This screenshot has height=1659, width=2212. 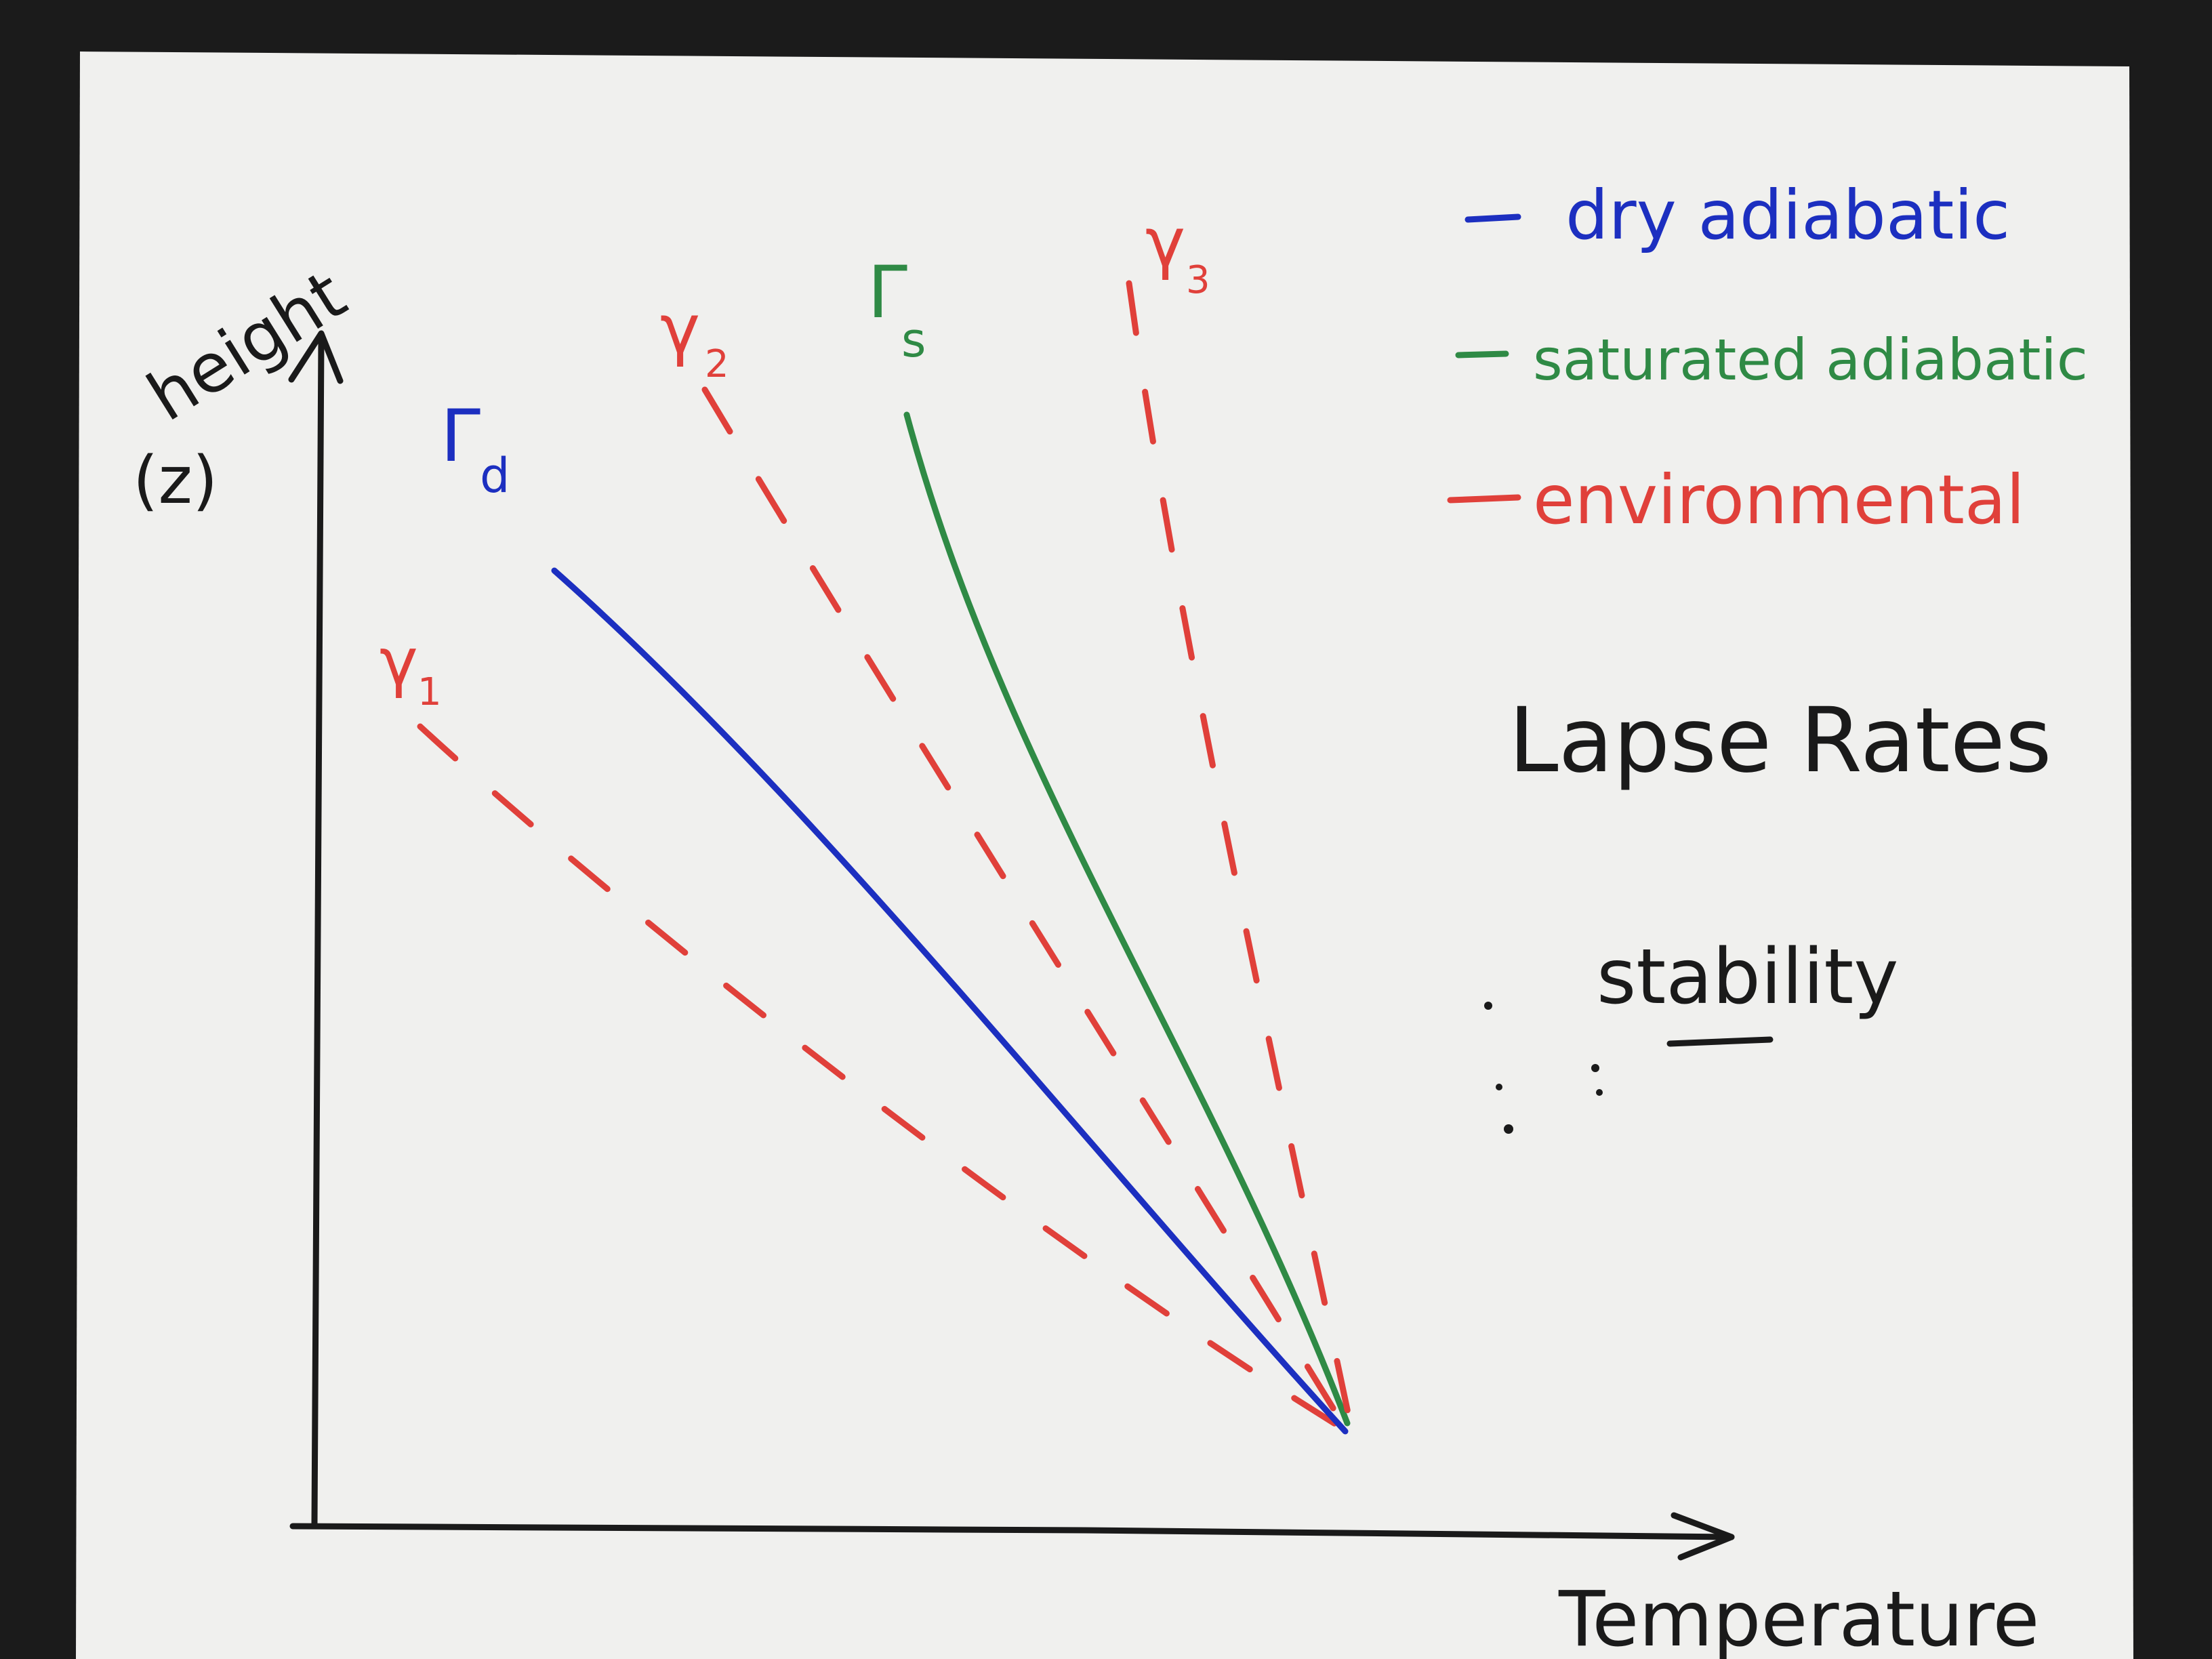 I want to click on gamma-s-symbol: Γ, so click(x=887, y=292).